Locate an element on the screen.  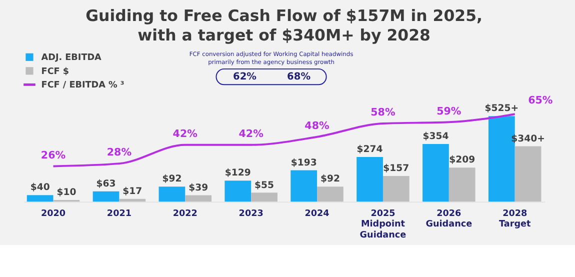
data-label: 26% is located at coordinates (53, 155).